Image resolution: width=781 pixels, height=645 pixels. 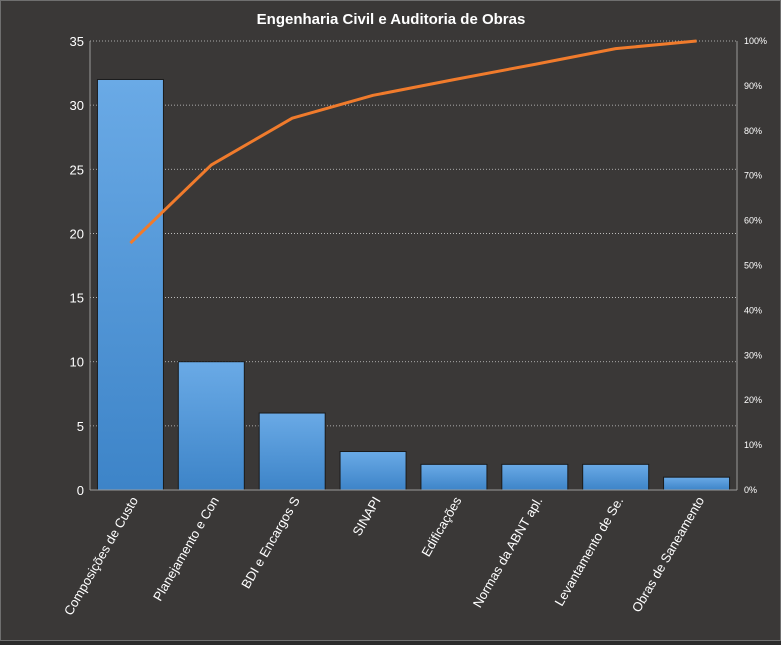 What do you see at coordinates (753, 86) in the screenshot?
I see `y2-tick-label: 90%` at bounding box center [753, 86].